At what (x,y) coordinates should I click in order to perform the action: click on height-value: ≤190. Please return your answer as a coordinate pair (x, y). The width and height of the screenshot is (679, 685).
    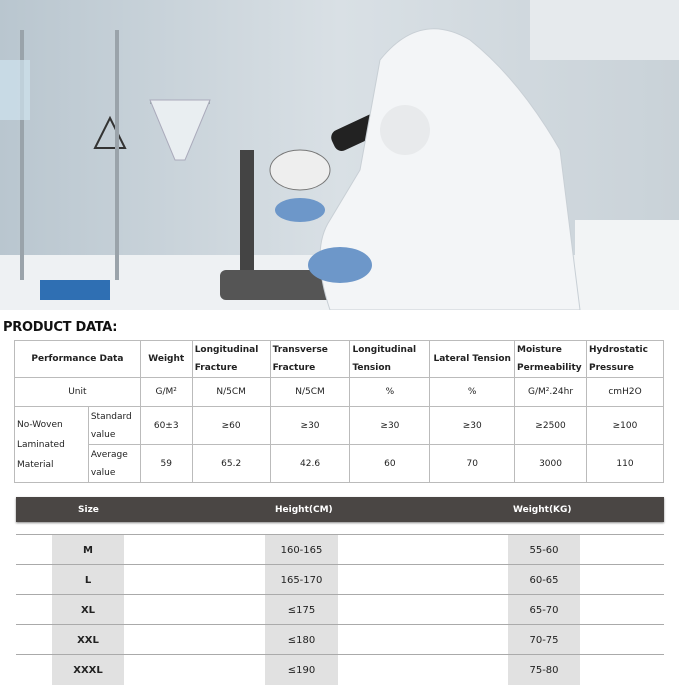
    Looking at the image, I should click on (301, 670).